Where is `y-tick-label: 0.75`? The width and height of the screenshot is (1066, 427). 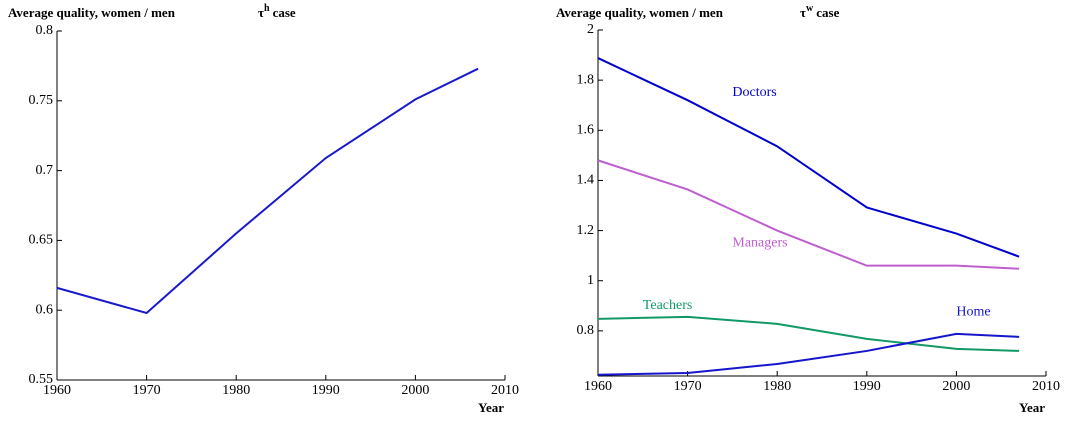 y-tick-label: 0.75 is located at coordinates (41, 100).